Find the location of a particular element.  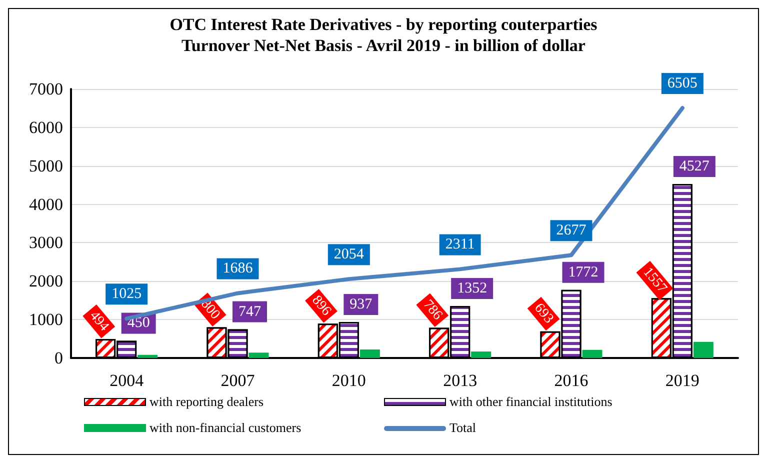

x-tick-label: 2004 is located at coordinates (127, 380).